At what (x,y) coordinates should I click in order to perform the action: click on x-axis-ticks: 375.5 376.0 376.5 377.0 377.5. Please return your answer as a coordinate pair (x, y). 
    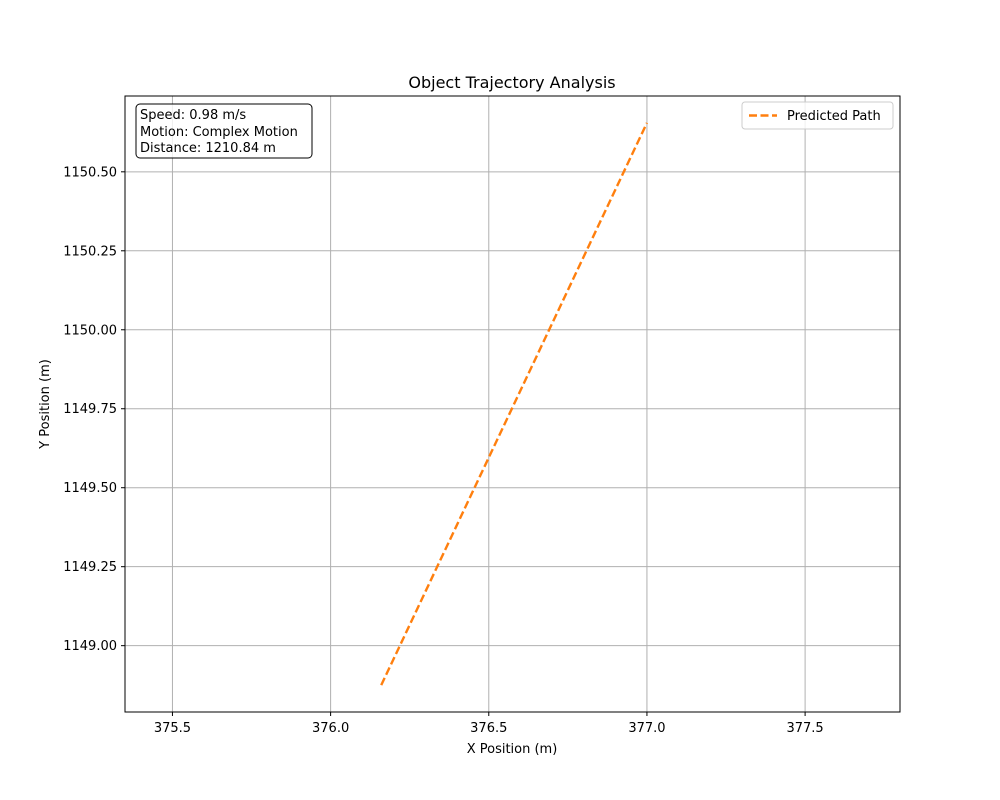
    Looking at the image, I should click on (489, 724).